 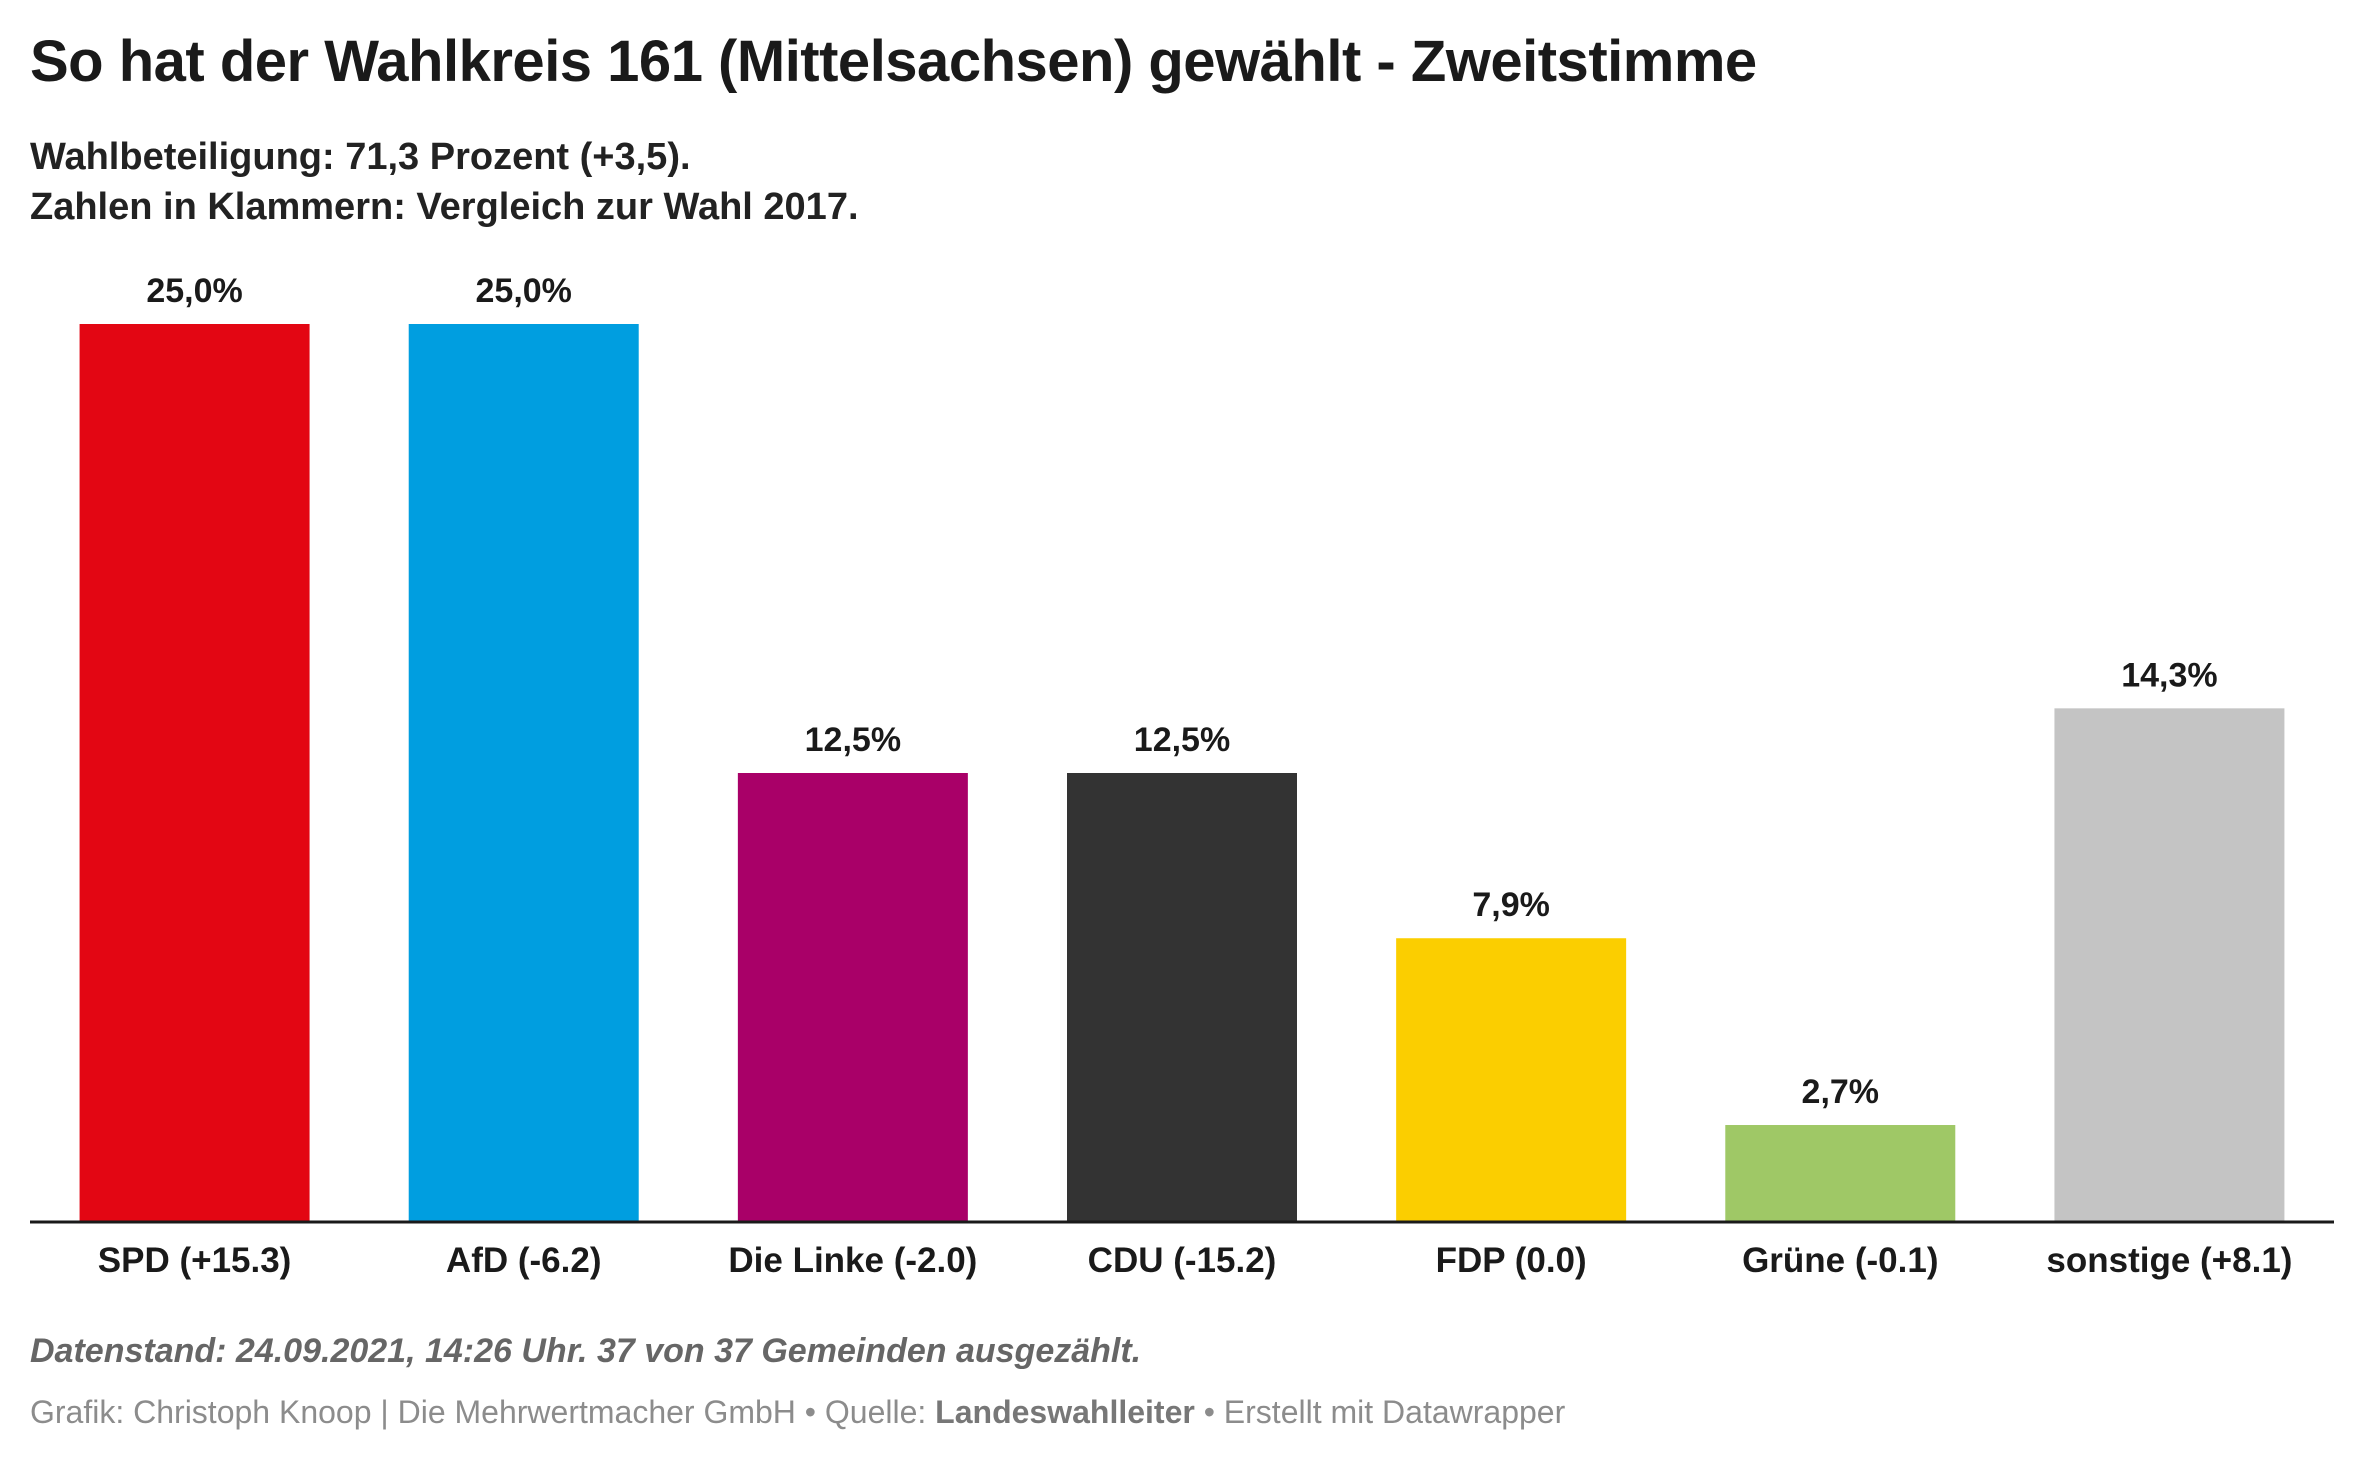 What do you see at coordinates (852, 1260) in the screenshot?
I see `x-tick-label: Die Linke (-2.0)` at bounding box center [852, 1260].